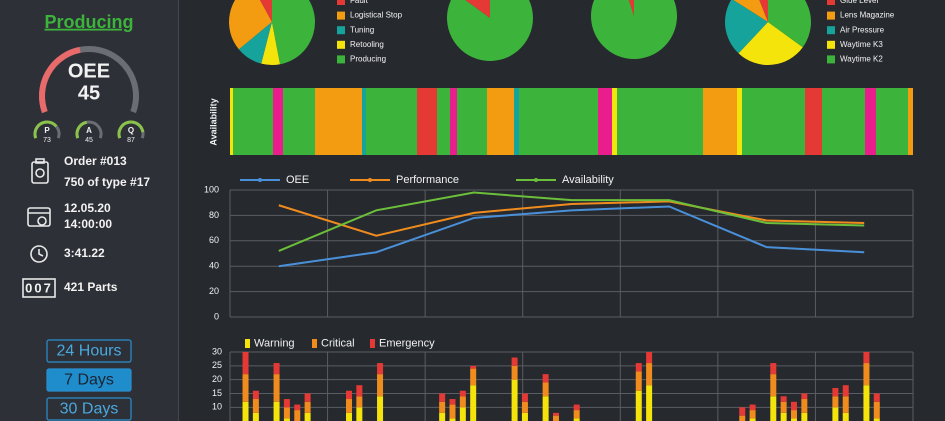  I want to click on oee-value: 45, so click(89, 93).